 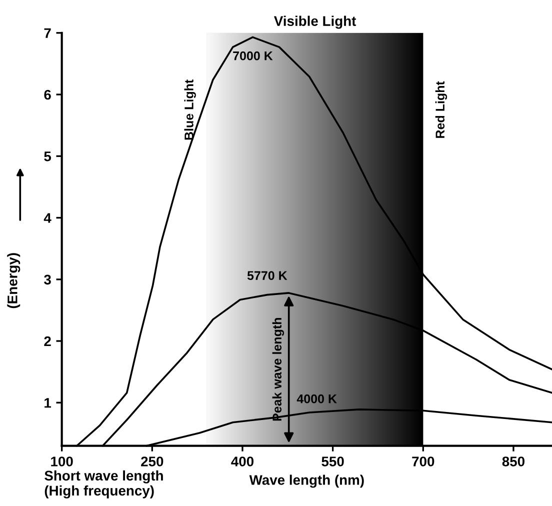 I want to click on annotation: 5770 K, so click(x=267, y=275).